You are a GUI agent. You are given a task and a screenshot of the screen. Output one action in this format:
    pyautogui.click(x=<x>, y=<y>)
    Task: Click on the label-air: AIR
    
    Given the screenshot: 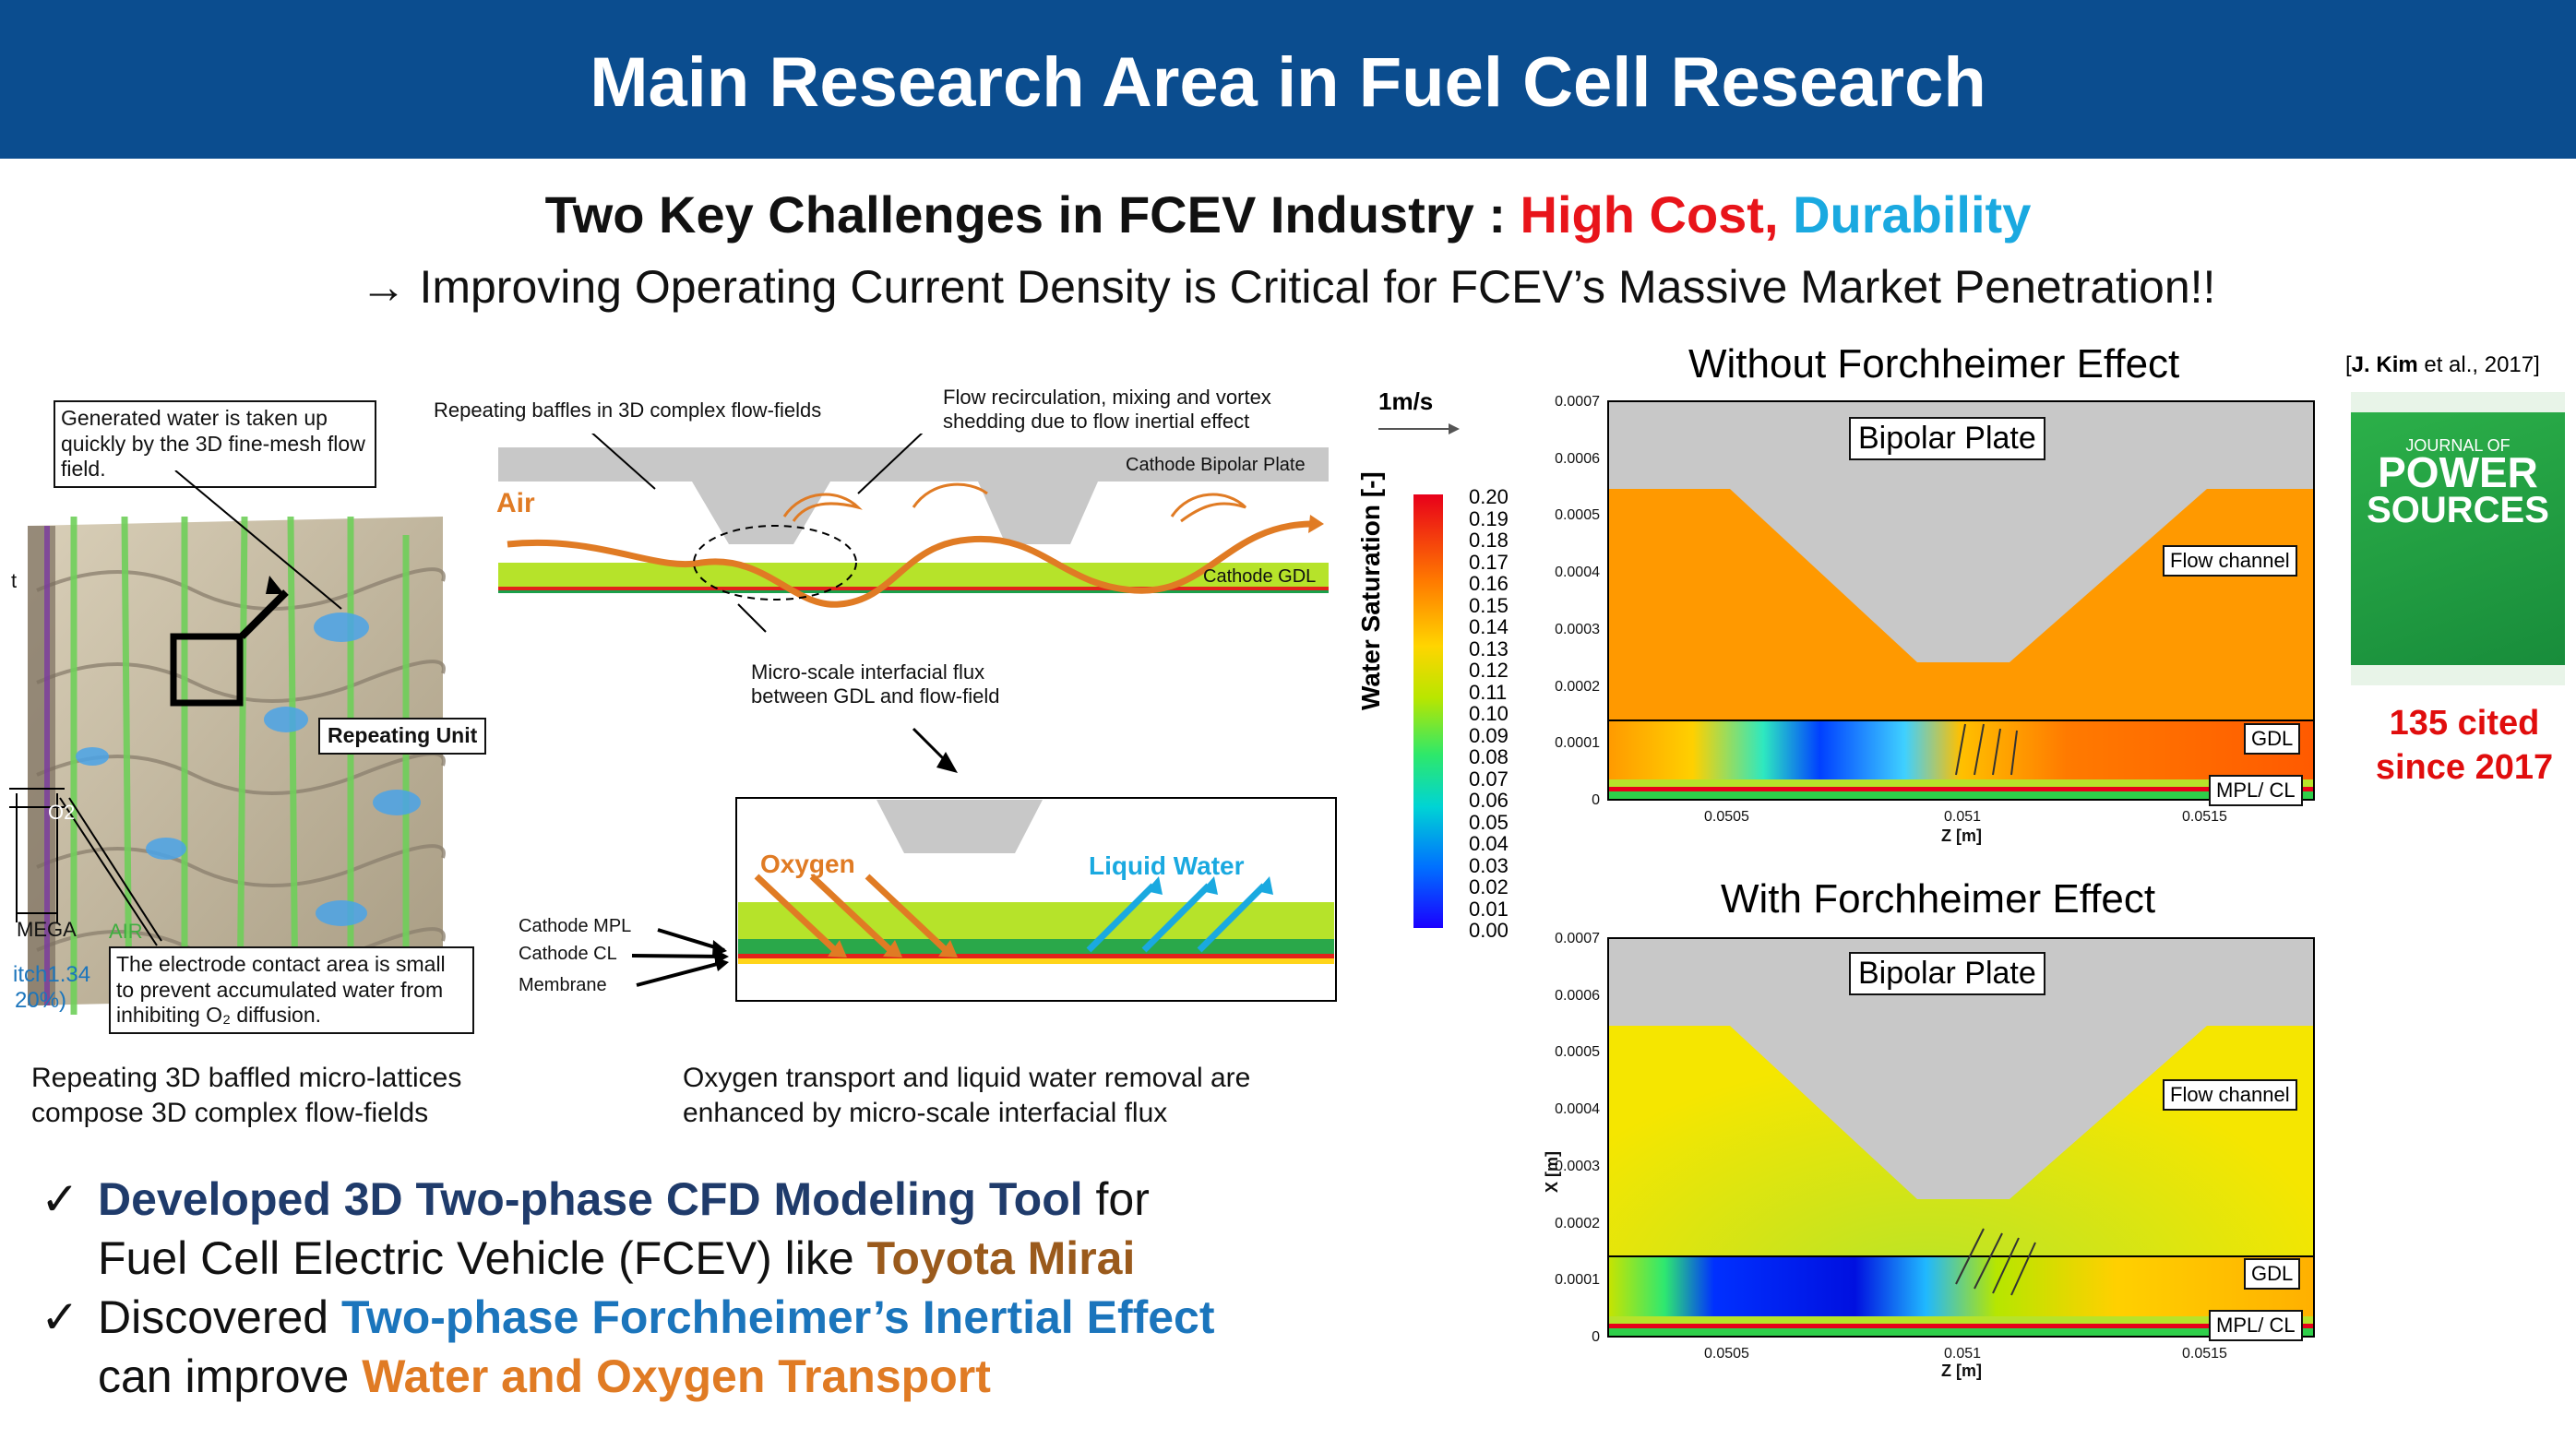 What is the action you would take?
    pyautogui.click(x=126, y=932)
    